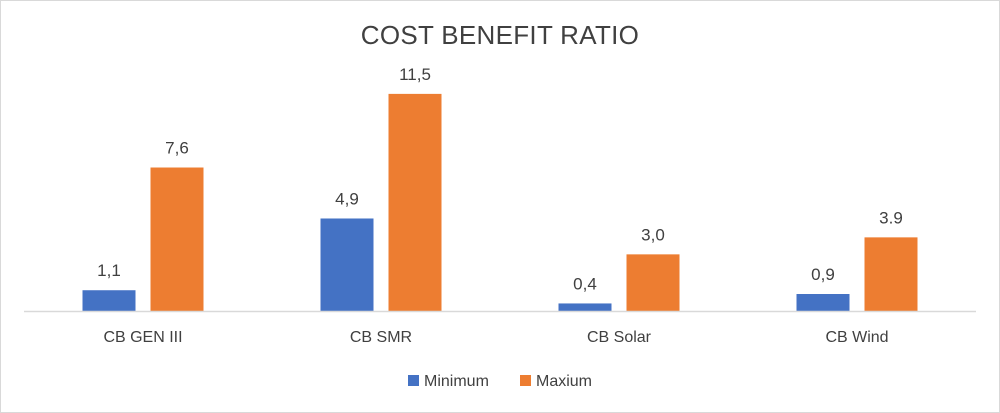 The width and height of the screenshot is (1000, 413). Describe the element at coordinates (415, 74) in the screenshot. I see `data-label-maxium-1: 11,5` at that location.